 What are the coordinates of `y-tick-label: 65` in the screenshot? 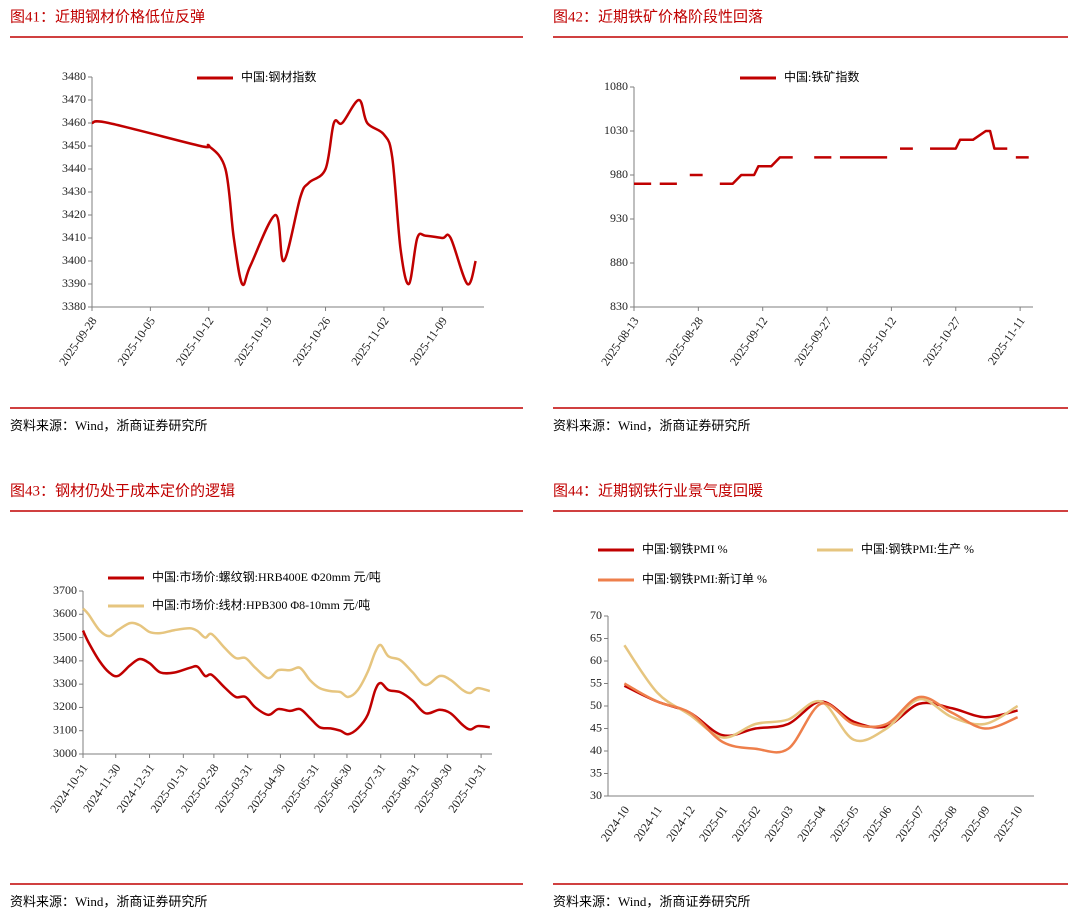 It's located at (596, 637).